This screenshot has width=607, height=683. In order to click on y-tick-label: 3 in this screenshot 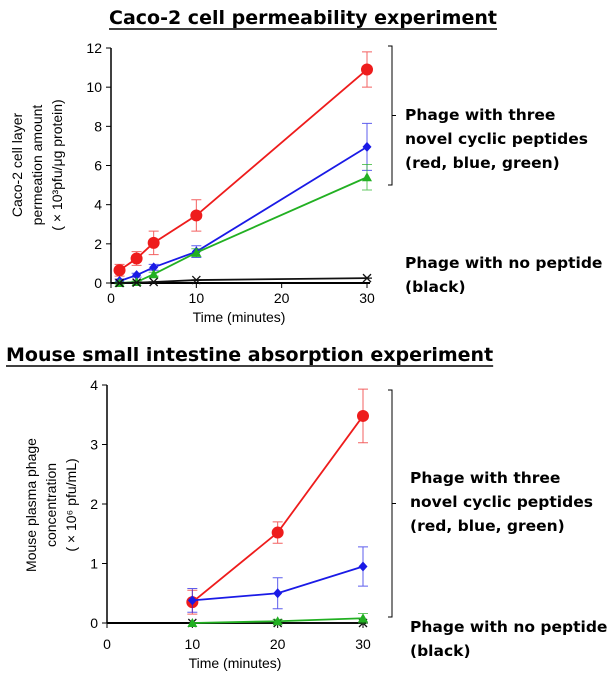, I will do `click(94, 445)`.